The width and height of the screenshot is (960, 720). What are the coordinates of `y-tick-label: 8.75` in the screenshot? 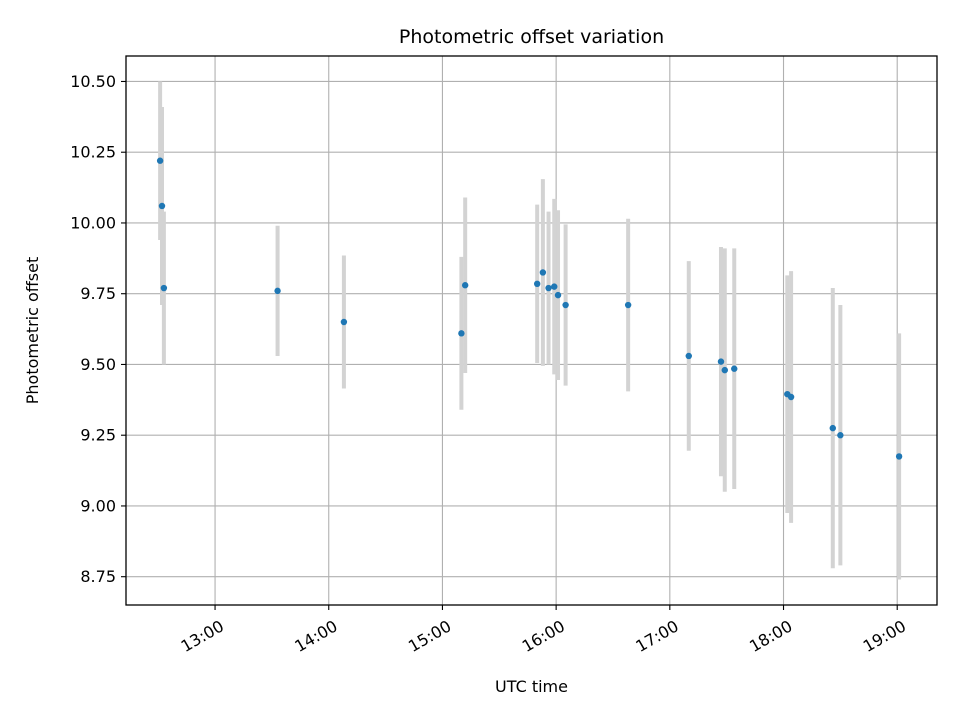 It's located at (98, 576).